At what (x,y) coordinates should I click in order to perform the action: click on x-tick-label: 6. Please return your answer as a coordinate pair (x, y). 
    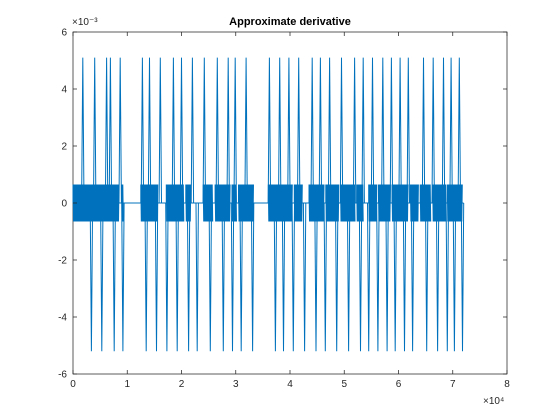
    Looking at the image, I should click on (399, 384).